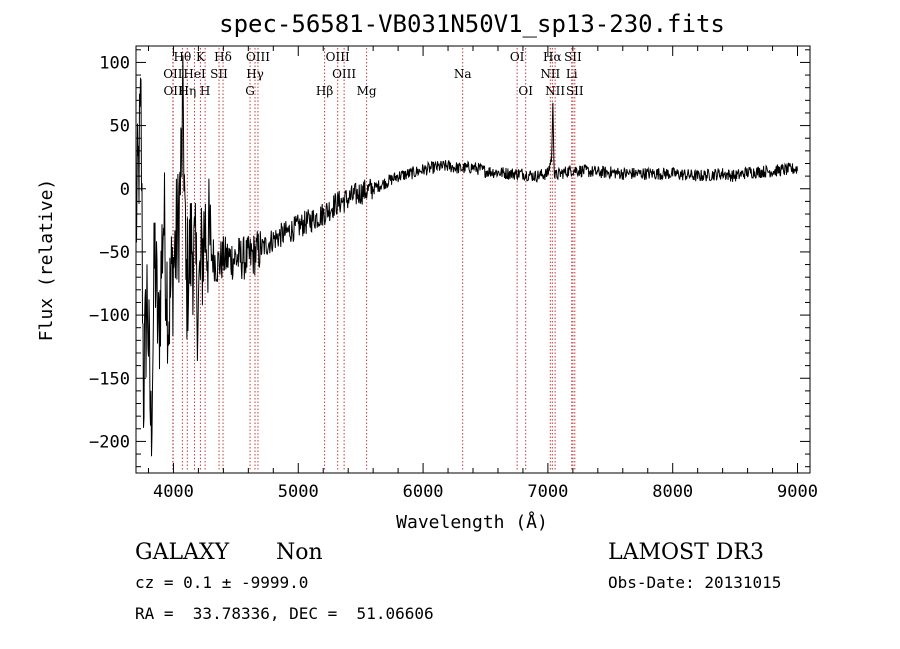 This screenshot has height=649, width=900. What do you see at coordinates (284, 613) in the screenshot?
I see `radec-coordinates: RA = 33.78336, DEC = 51.06606` at bounding box center [284, 613].